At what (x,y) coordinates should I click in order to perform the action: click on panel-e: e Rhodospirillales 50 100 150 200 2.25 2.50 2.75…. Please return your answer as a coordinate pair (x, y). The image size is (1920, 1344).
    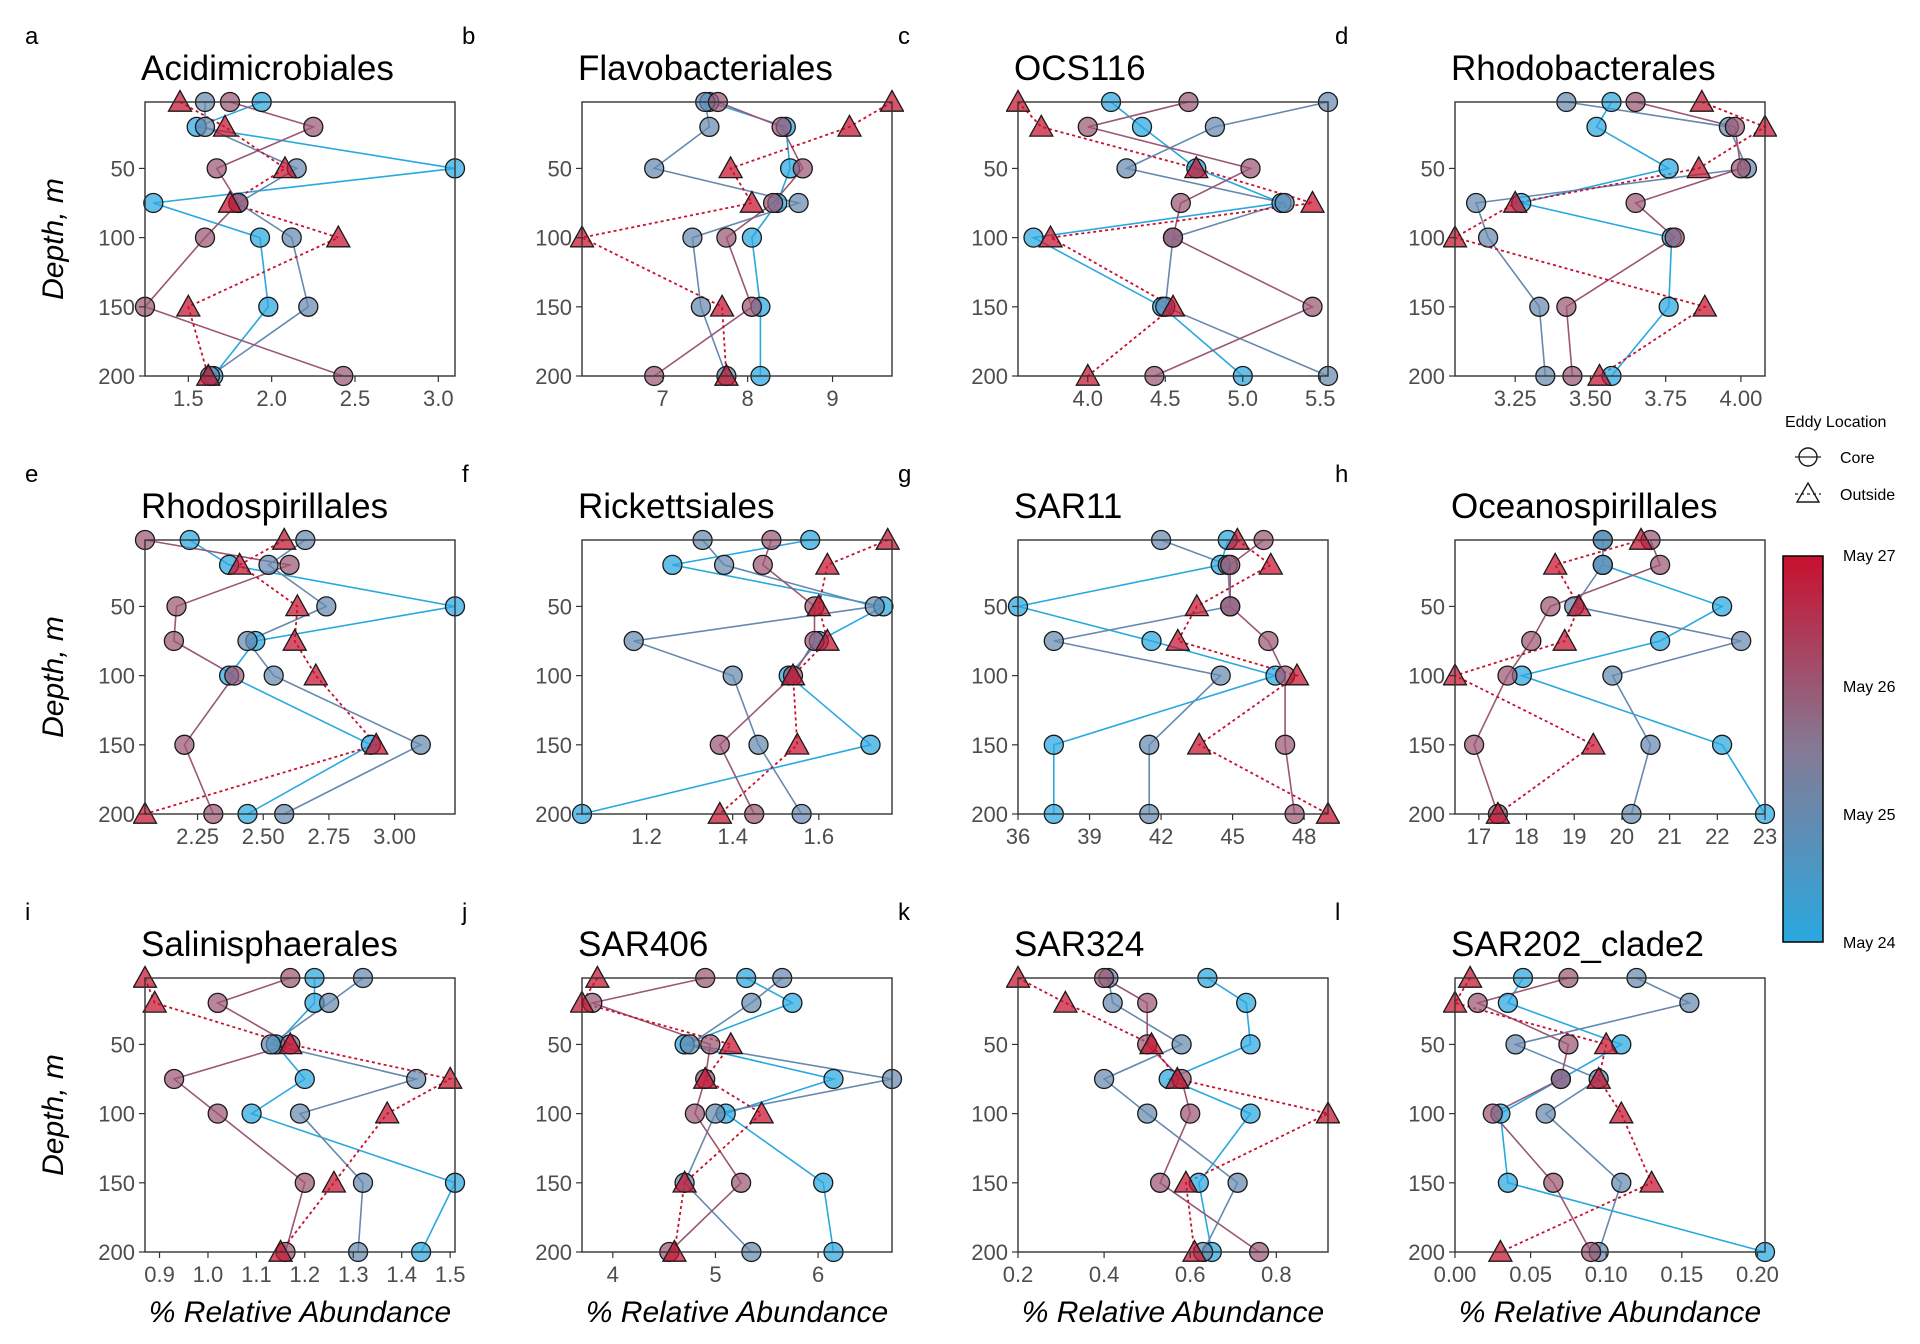
    Looking at the image, I should click on (245, 655).